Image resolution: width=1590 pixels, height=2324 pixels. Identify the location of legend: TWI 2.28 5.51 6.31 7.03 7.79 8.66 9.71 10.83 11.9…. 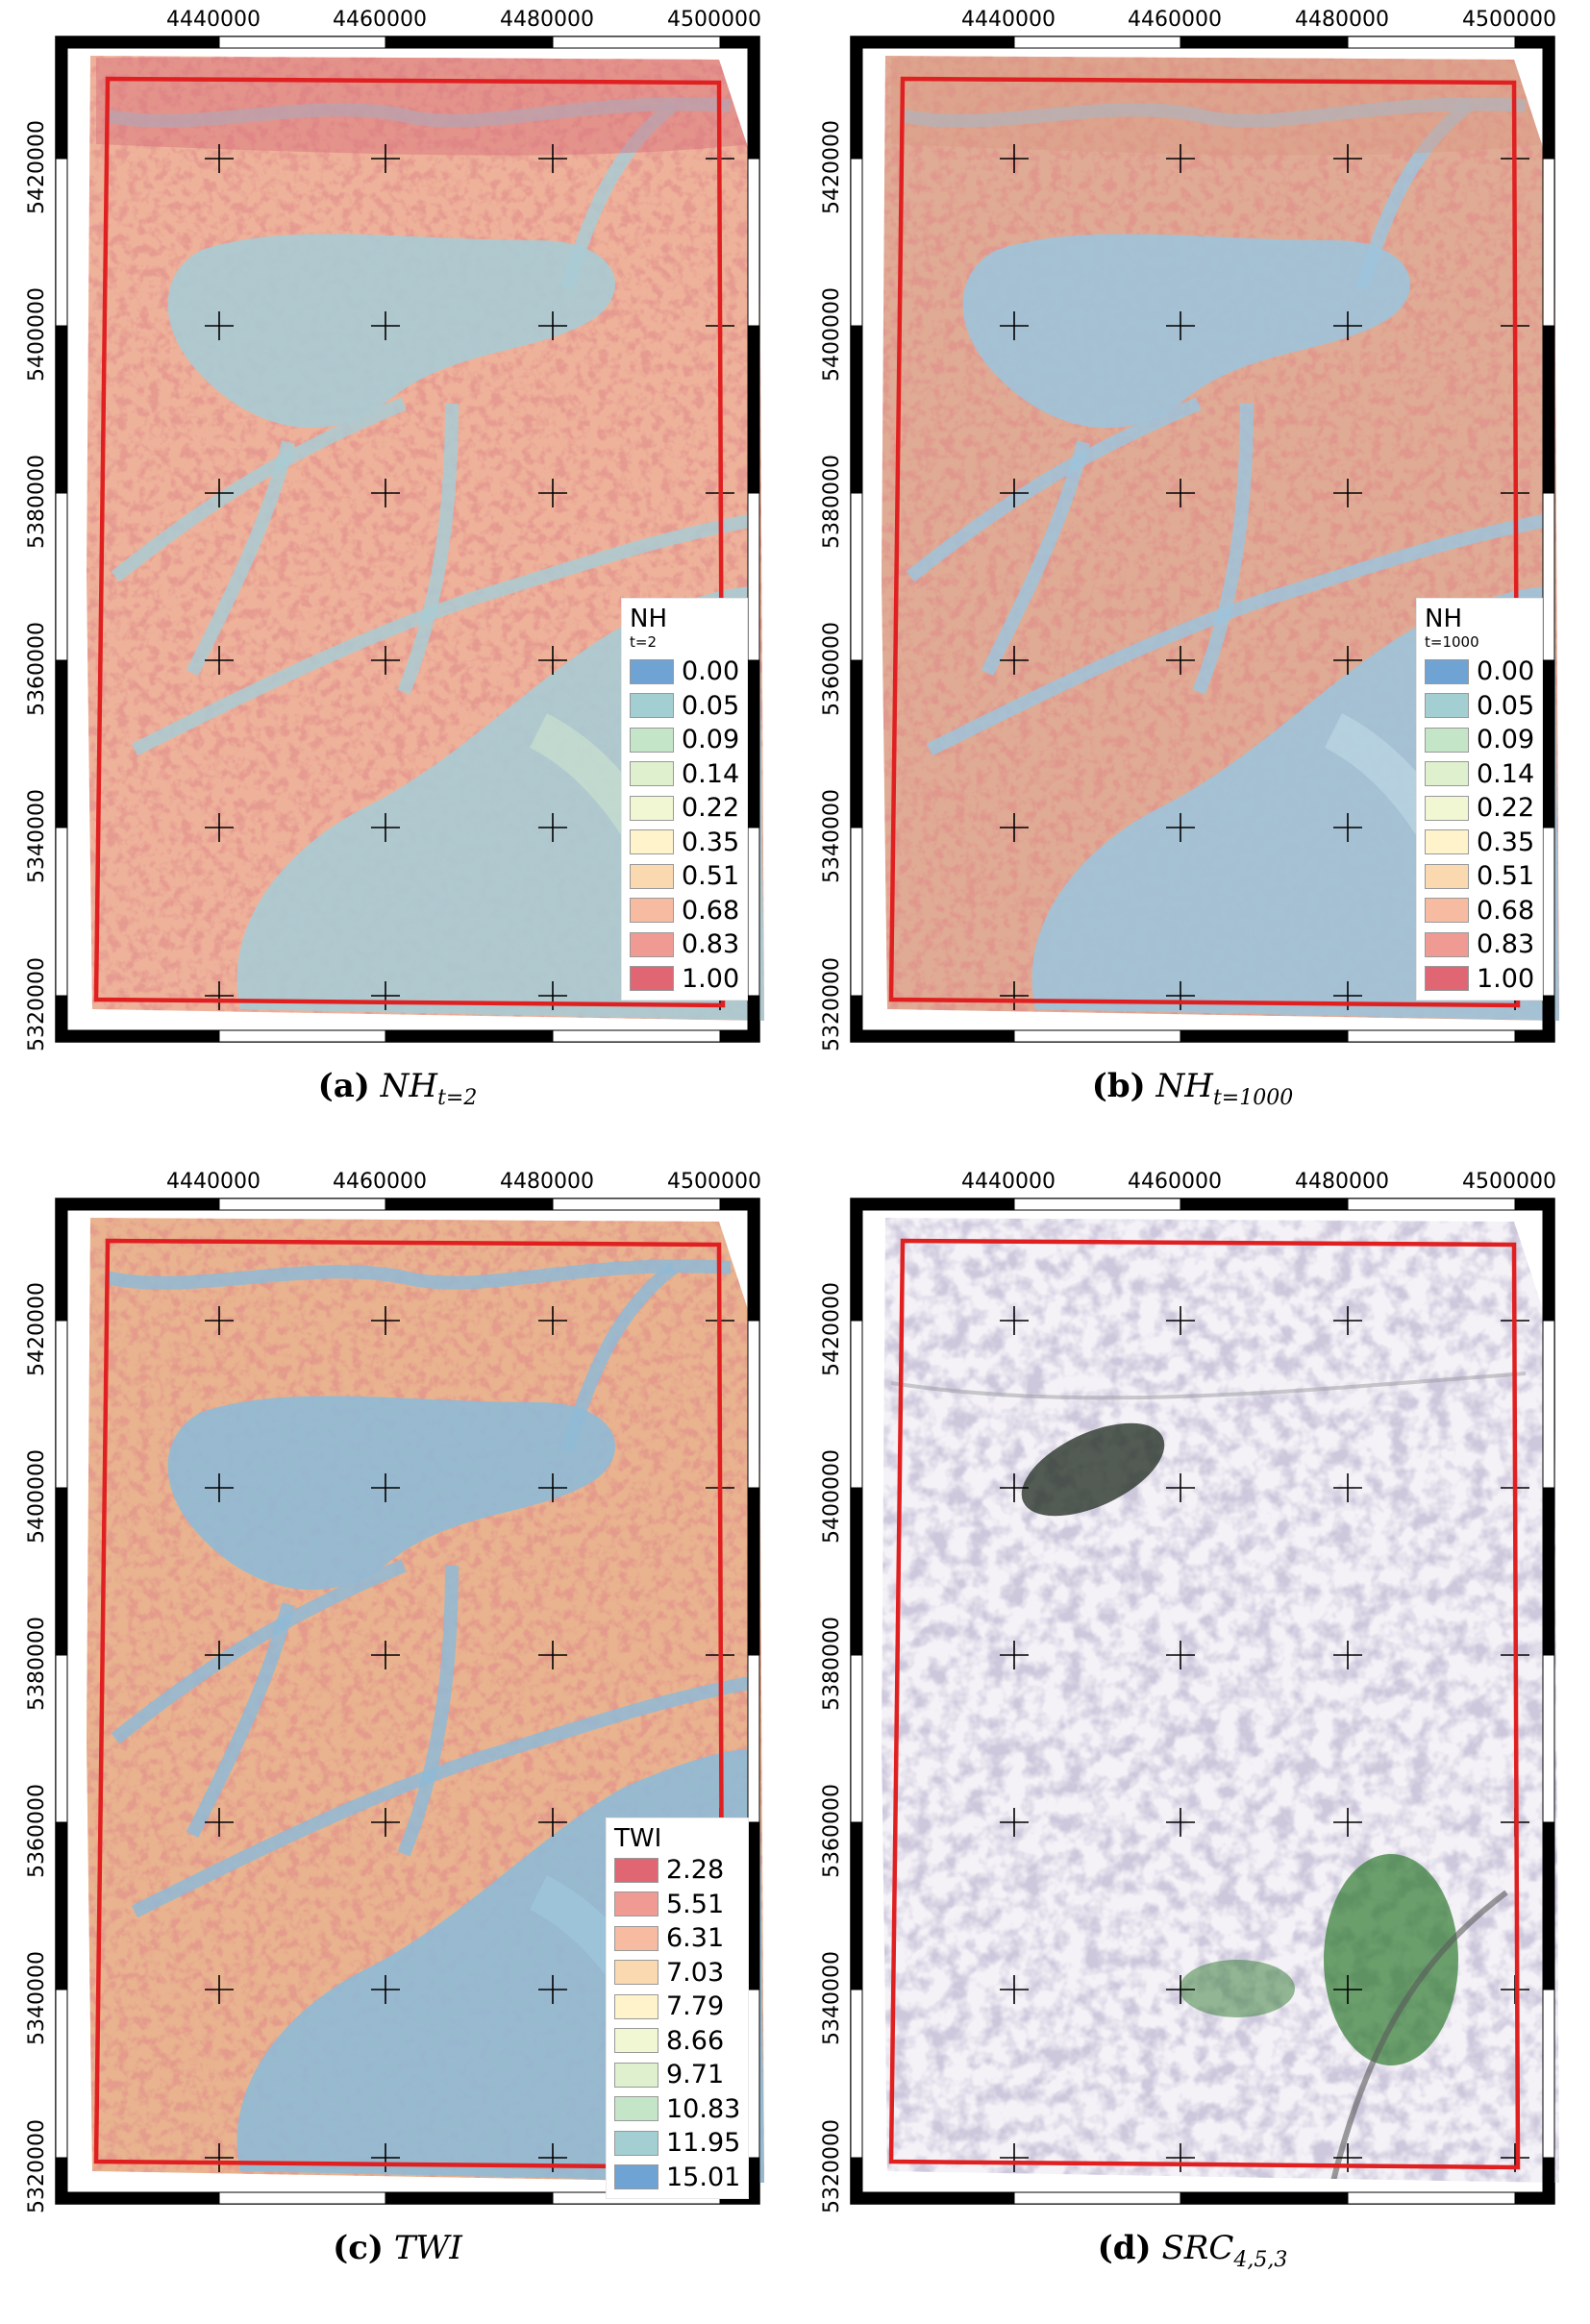
(678, 2008).